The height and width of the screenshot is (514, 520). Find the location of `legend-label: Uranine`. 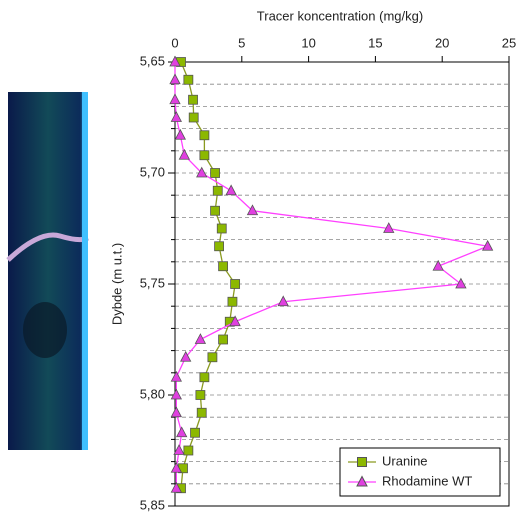

legend-label: Uranine is located at coordinates (405, 460).